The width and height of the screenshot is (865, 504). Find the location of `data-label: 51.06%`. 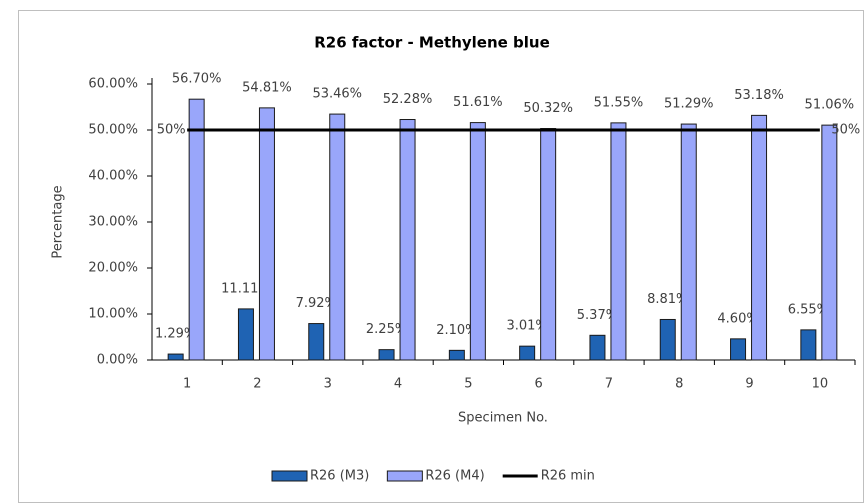

data-label: 51.06% is located at coordinates (830, 105).